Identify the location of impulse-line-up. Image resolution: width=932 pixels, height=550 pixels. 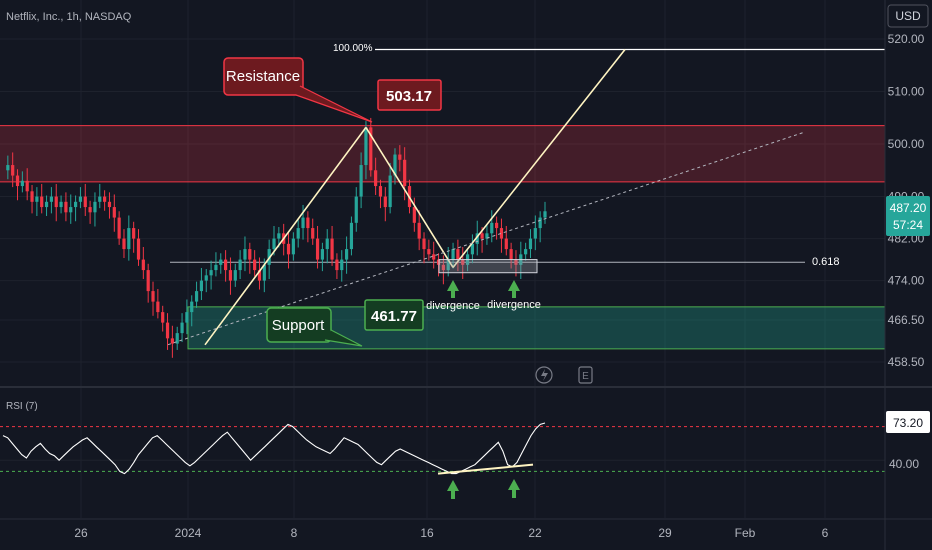
(285, 236).